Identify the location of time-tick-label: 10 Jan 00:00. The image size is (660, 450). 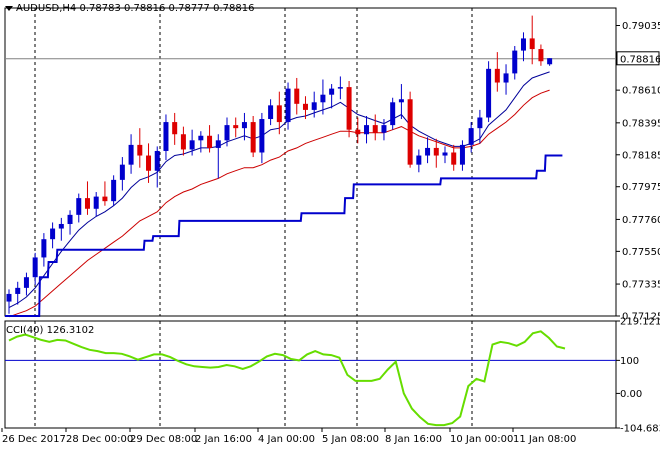
(481, 439).